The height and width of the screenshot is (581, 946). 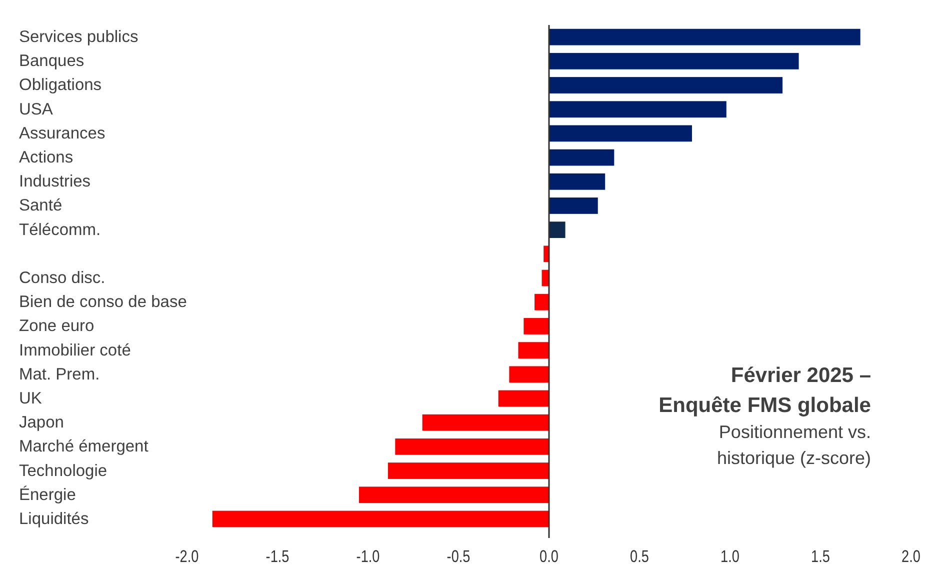 What do you see at coordinates (40, 205) in the screenshot?
I see `y-tick-label: Santé` at bounding box center [40, 205].